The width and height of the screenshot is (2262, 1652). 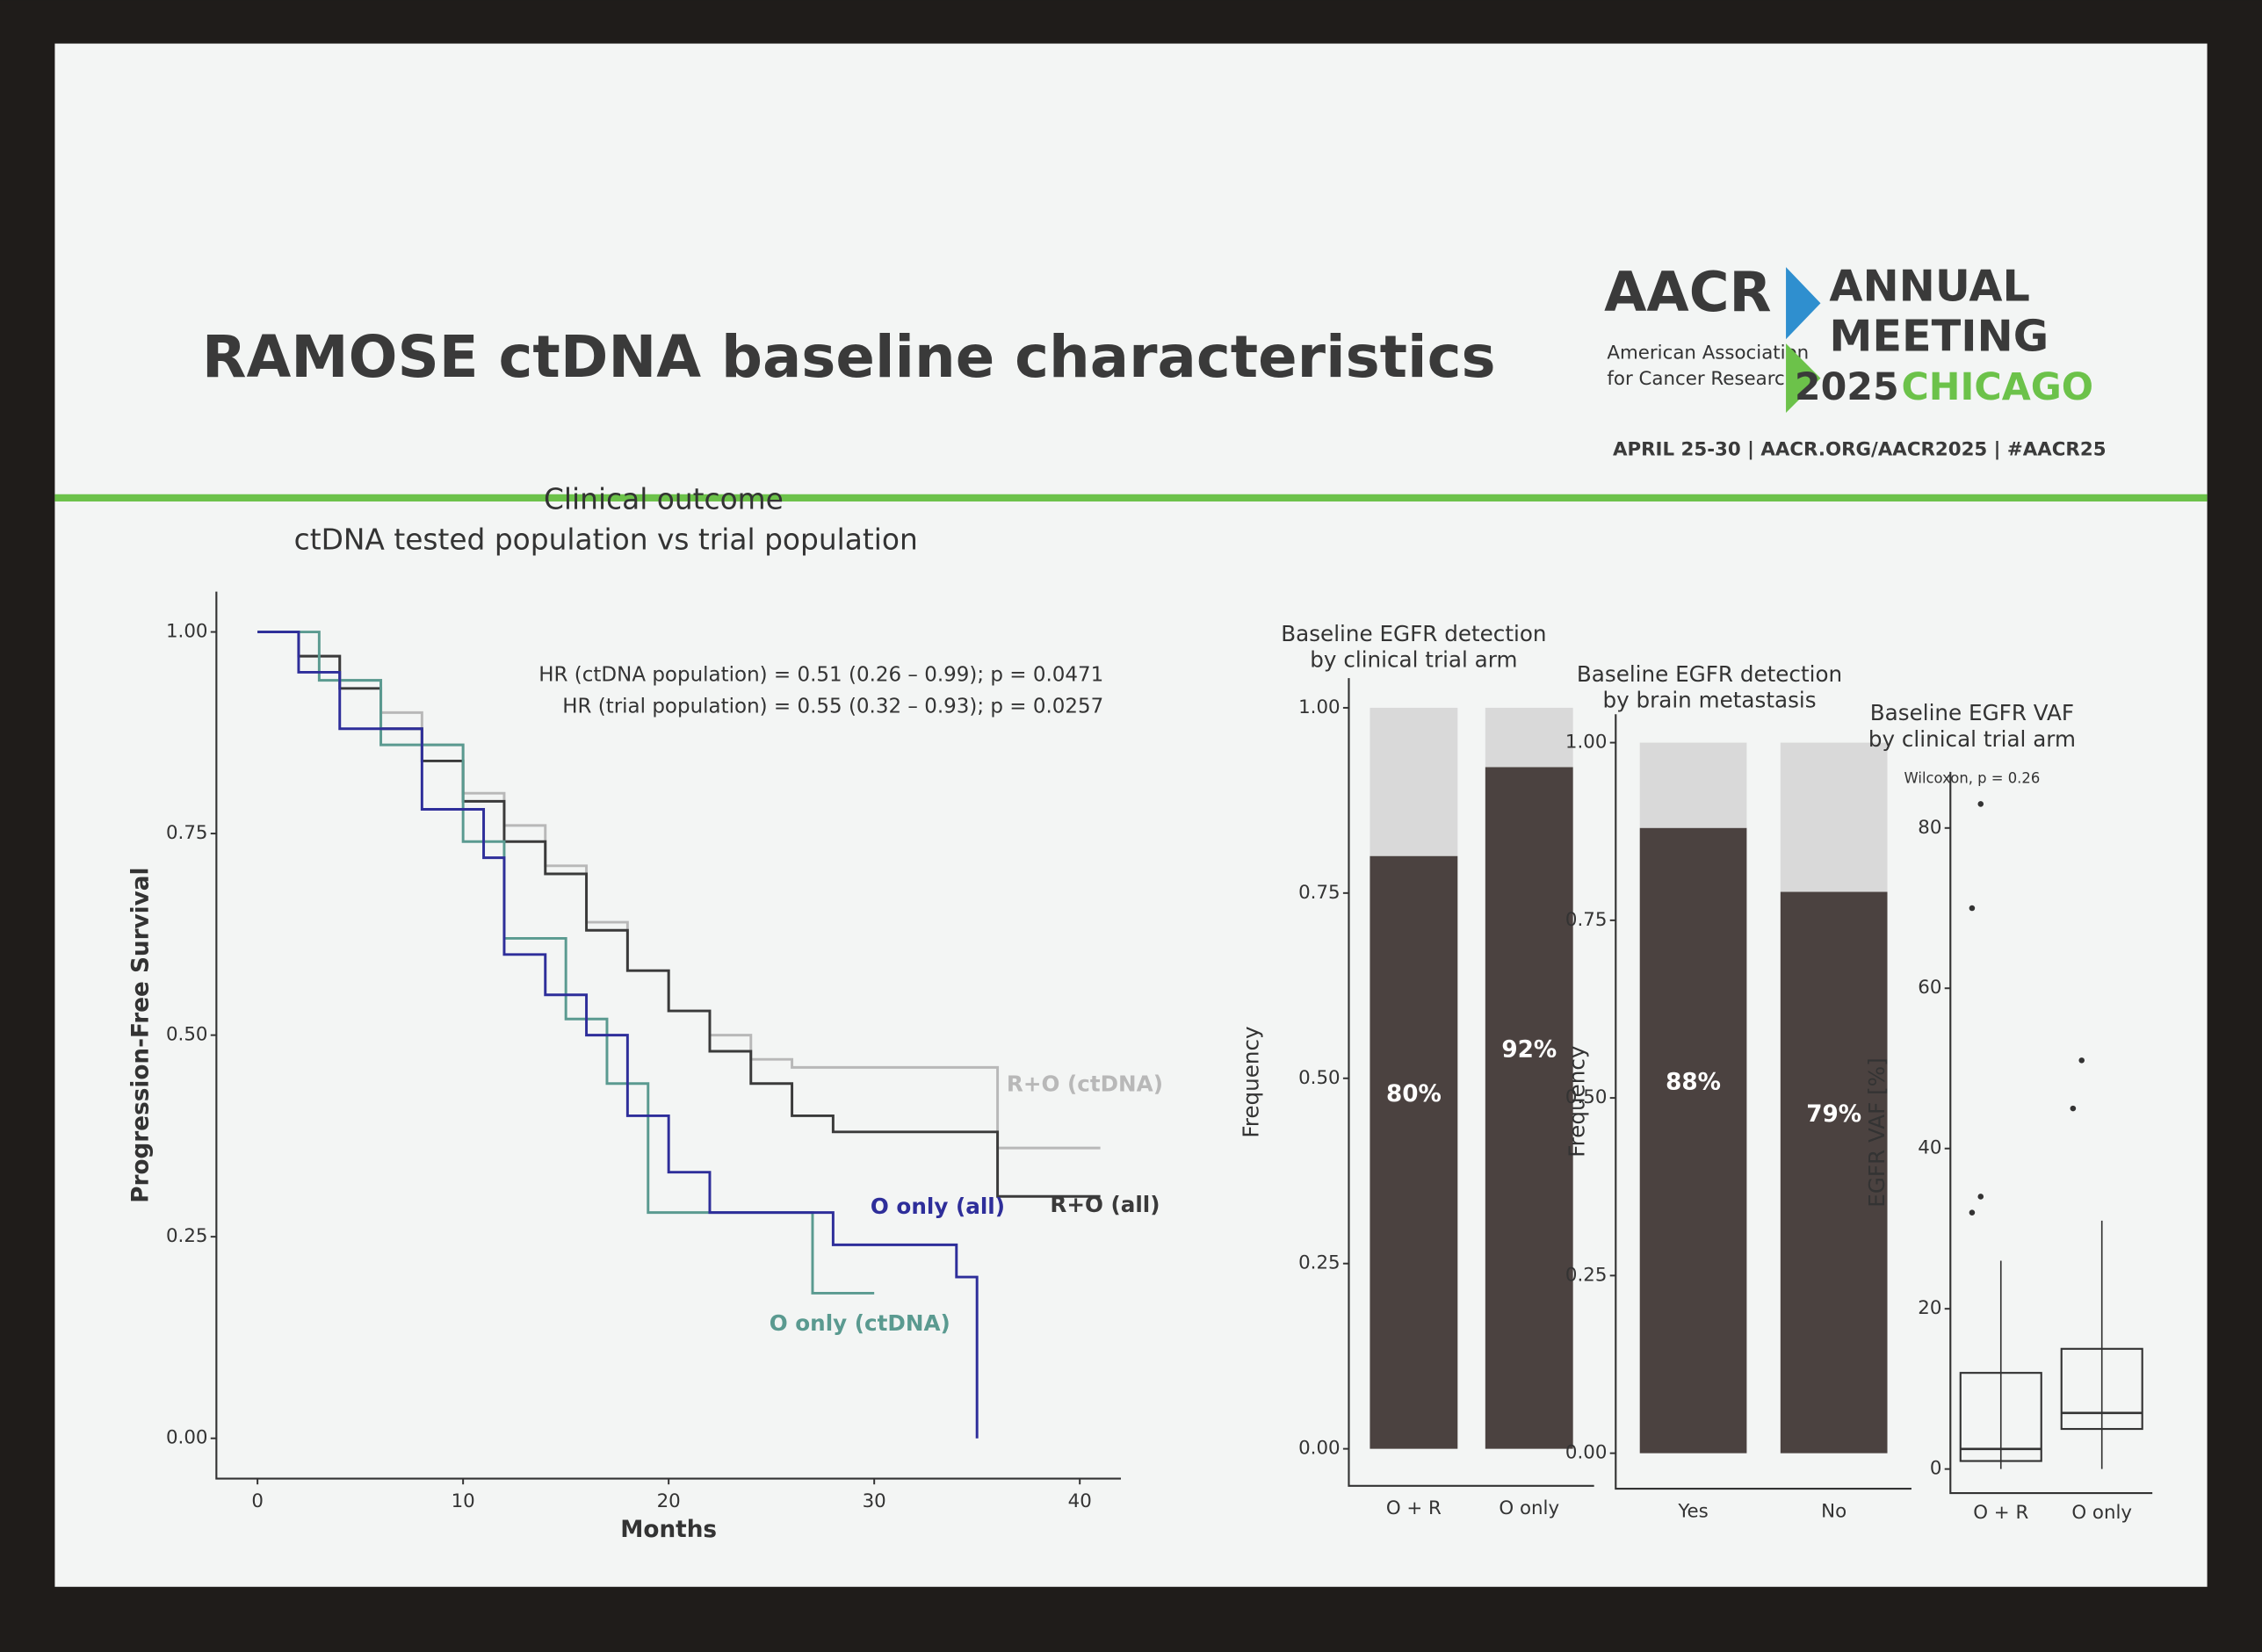 What do you see at coordinates (1693, 1082) in the screenshot?
I see `value-label: 88%` at bounding box center [1693, 1082].